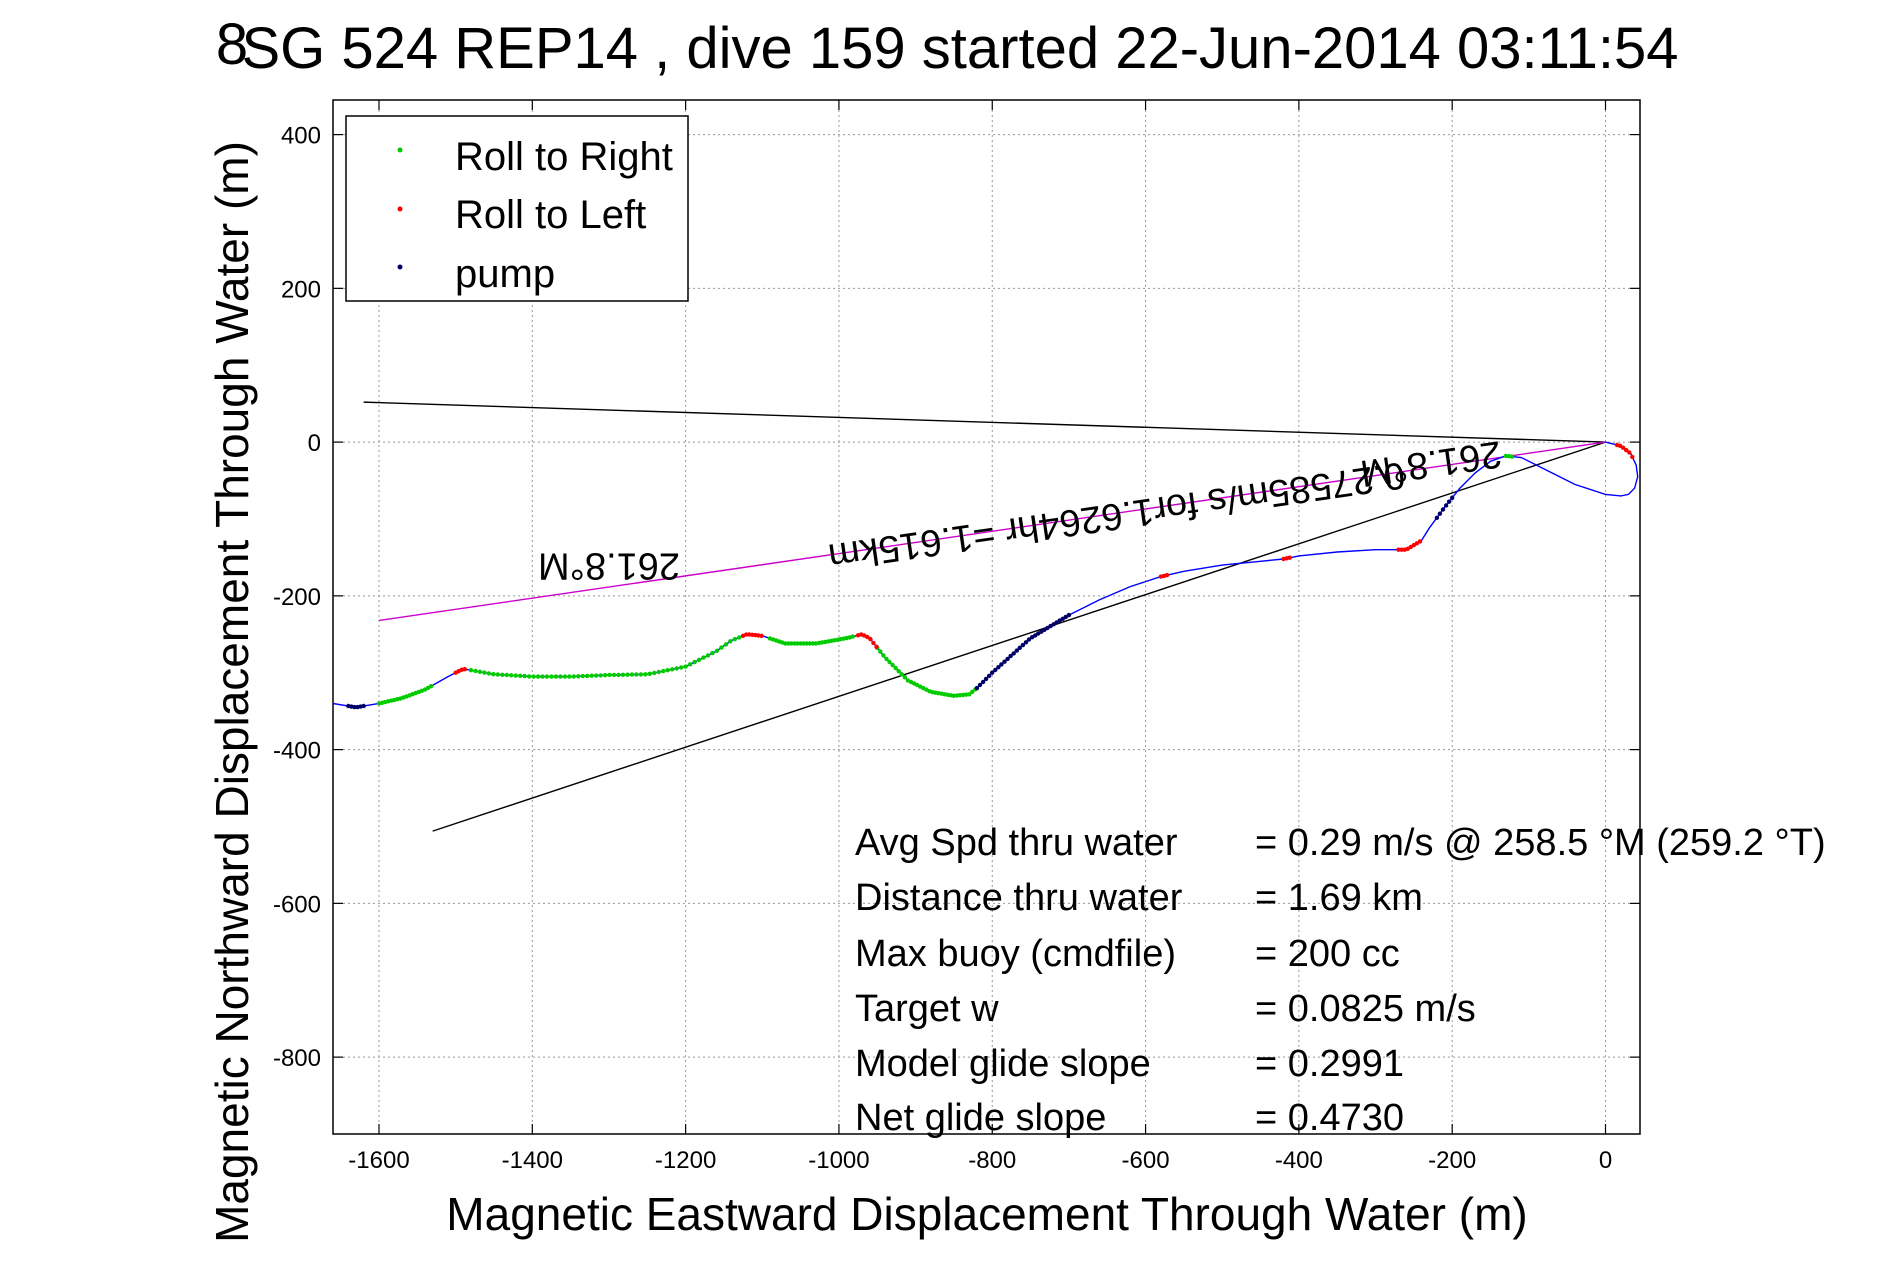  I want to click on y-tick-label: -400, so click(297, 751).